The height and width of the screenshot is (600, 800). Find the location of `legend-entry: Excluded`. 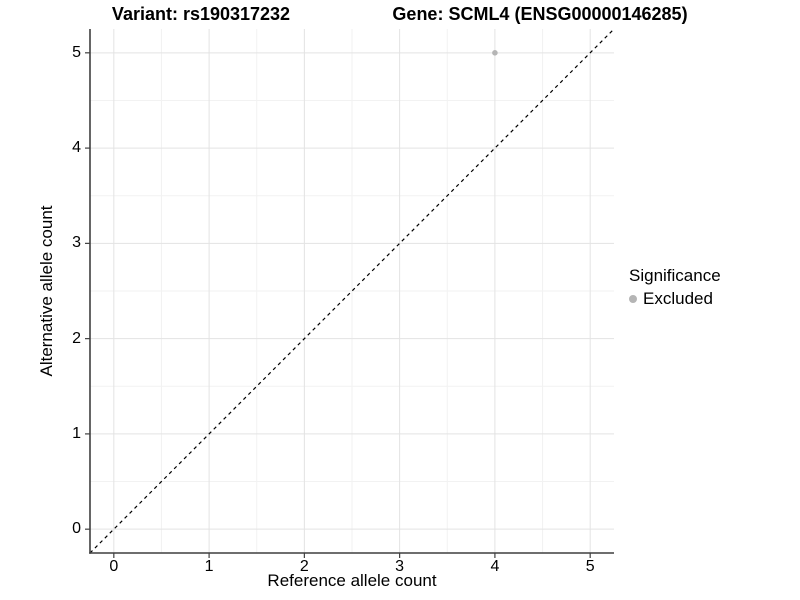

legend-entry: Excluded is located at coordinates (675, 299).